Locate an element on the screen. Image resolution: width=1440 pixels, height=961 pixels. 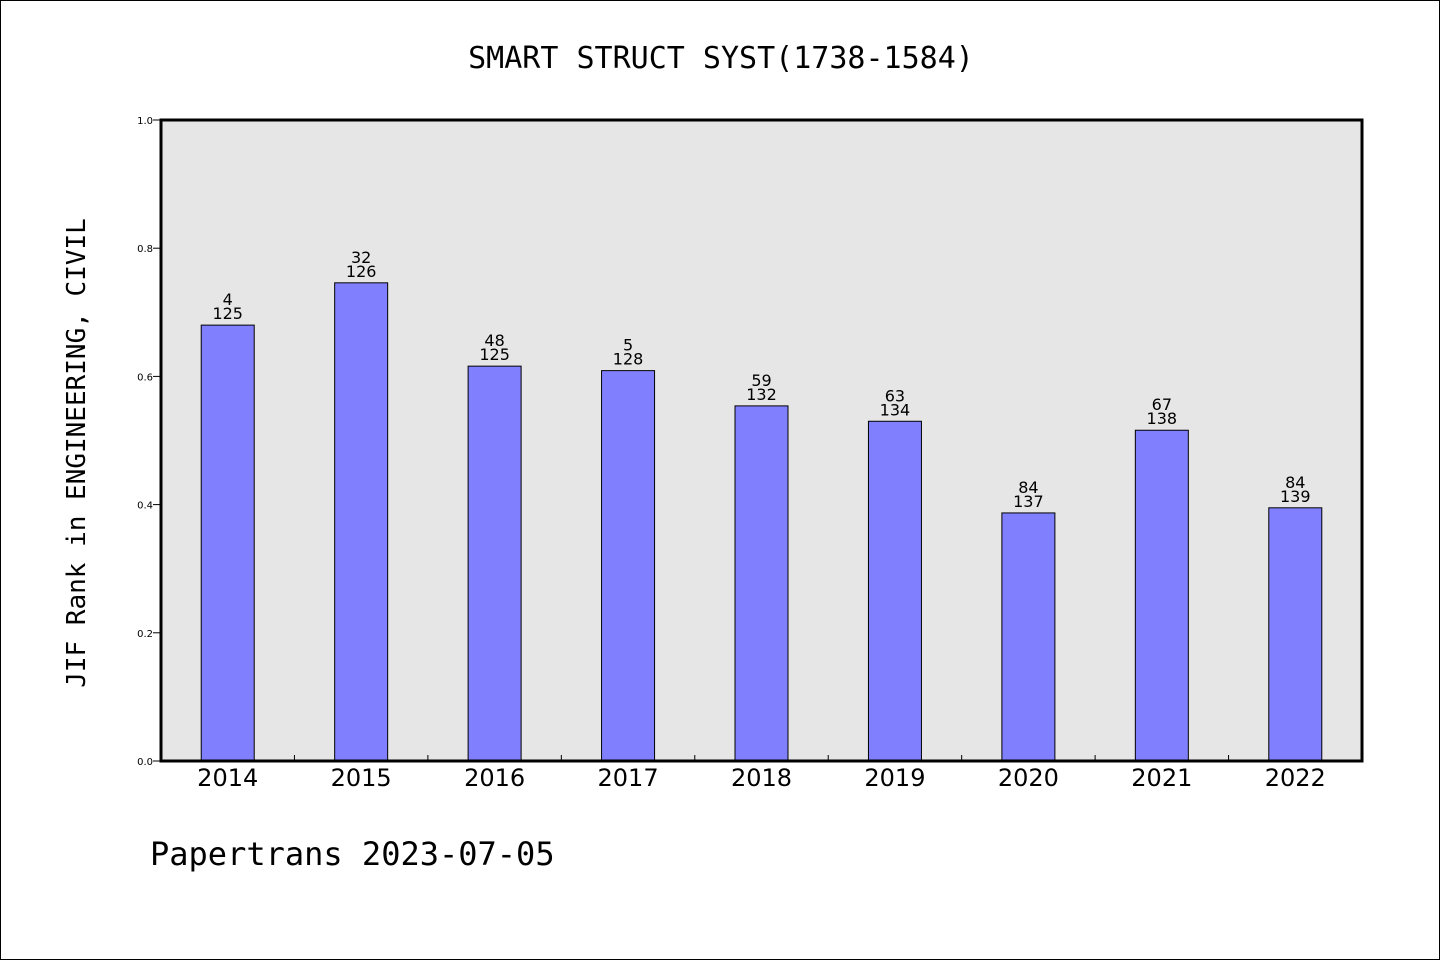
bar-2022 is located at coordinates (1295, 634).